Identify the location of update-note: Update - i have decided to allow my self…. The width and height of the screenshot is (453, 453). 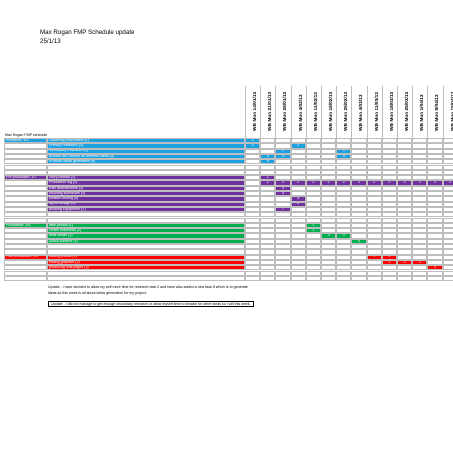
(148, 287).